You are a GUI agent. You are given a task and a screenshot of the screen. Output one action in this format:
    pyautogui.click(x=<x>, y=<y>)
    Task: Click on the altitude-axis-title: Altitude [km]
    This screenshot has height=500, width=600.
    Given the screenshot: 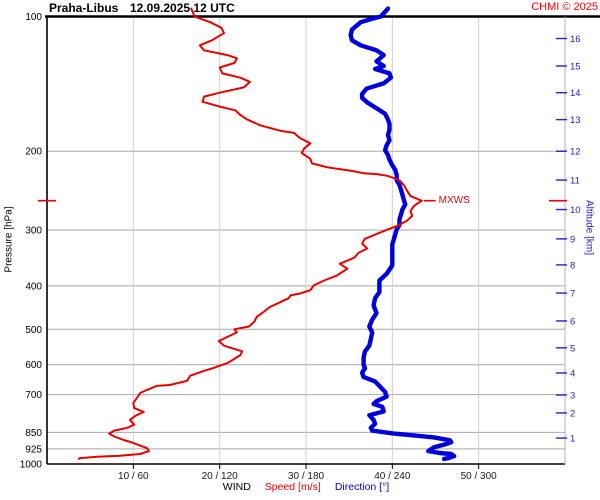 What is the action you would take?
    pyautogui.click(x=589, y=227)
    